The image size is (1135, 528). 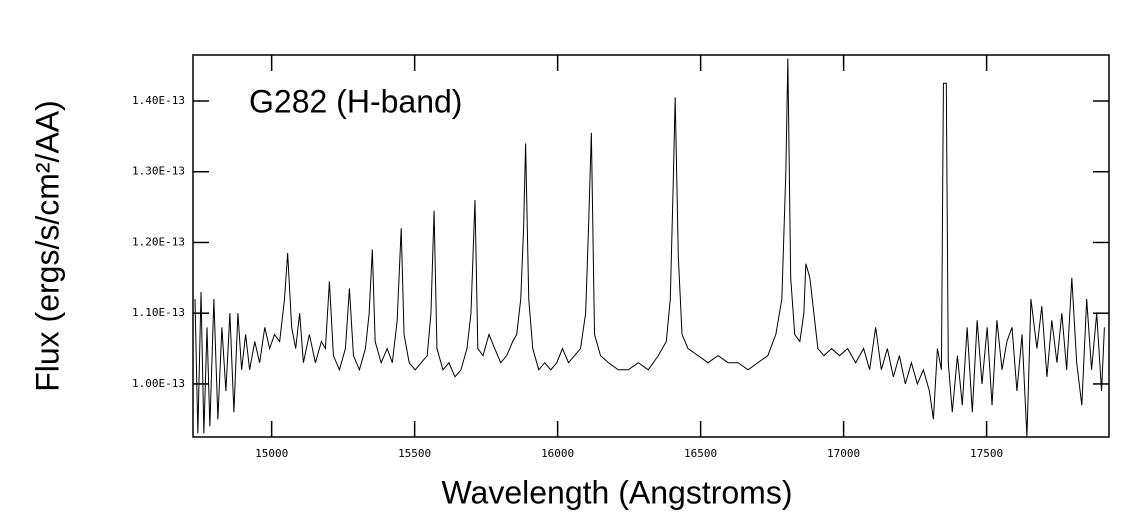 I want to click on y-tick-label: 1.20E-13, so click(x=158, y=241).